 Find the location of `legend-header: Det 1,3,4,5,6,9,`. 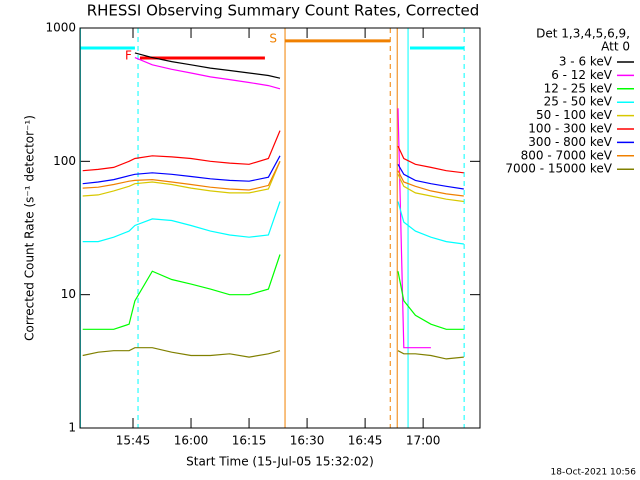

legend-header: Det 1,3,4,5,6,9, is located at coordinates (583, 34).